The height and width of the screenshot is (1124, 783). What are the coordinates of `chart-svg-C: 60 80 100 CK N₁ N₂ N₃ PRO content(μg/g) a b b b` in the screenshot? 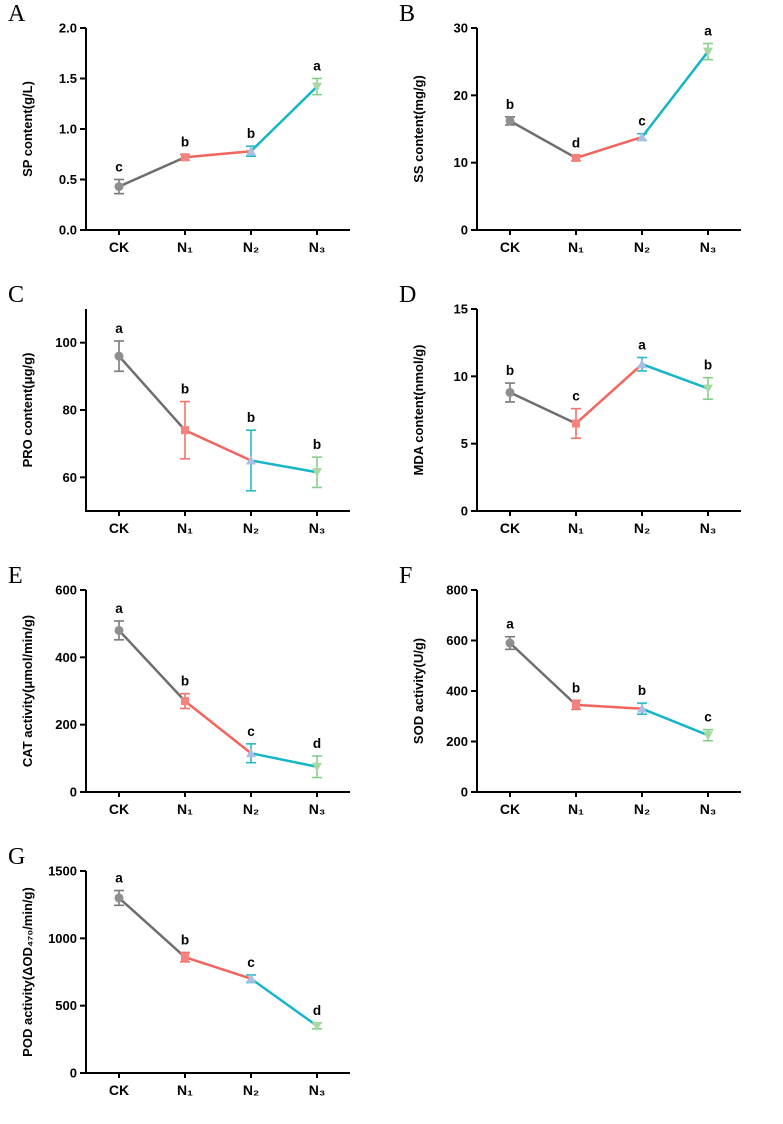 It's located at (185, 422).